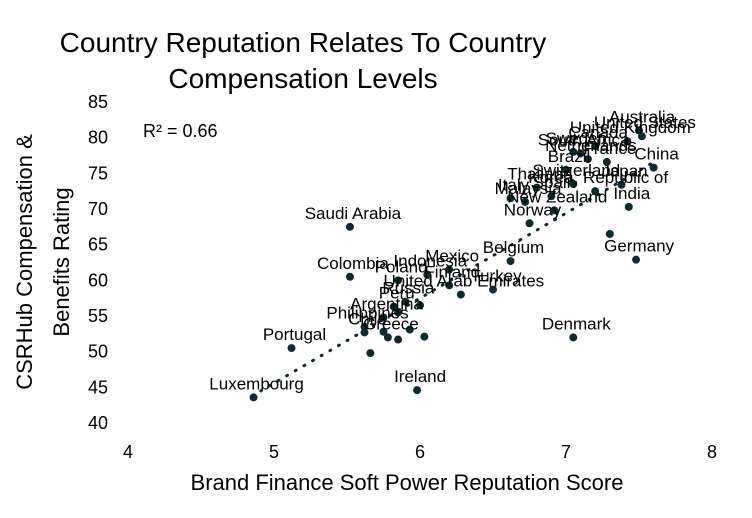  I want to click on data-point-india, so click(628, 206).